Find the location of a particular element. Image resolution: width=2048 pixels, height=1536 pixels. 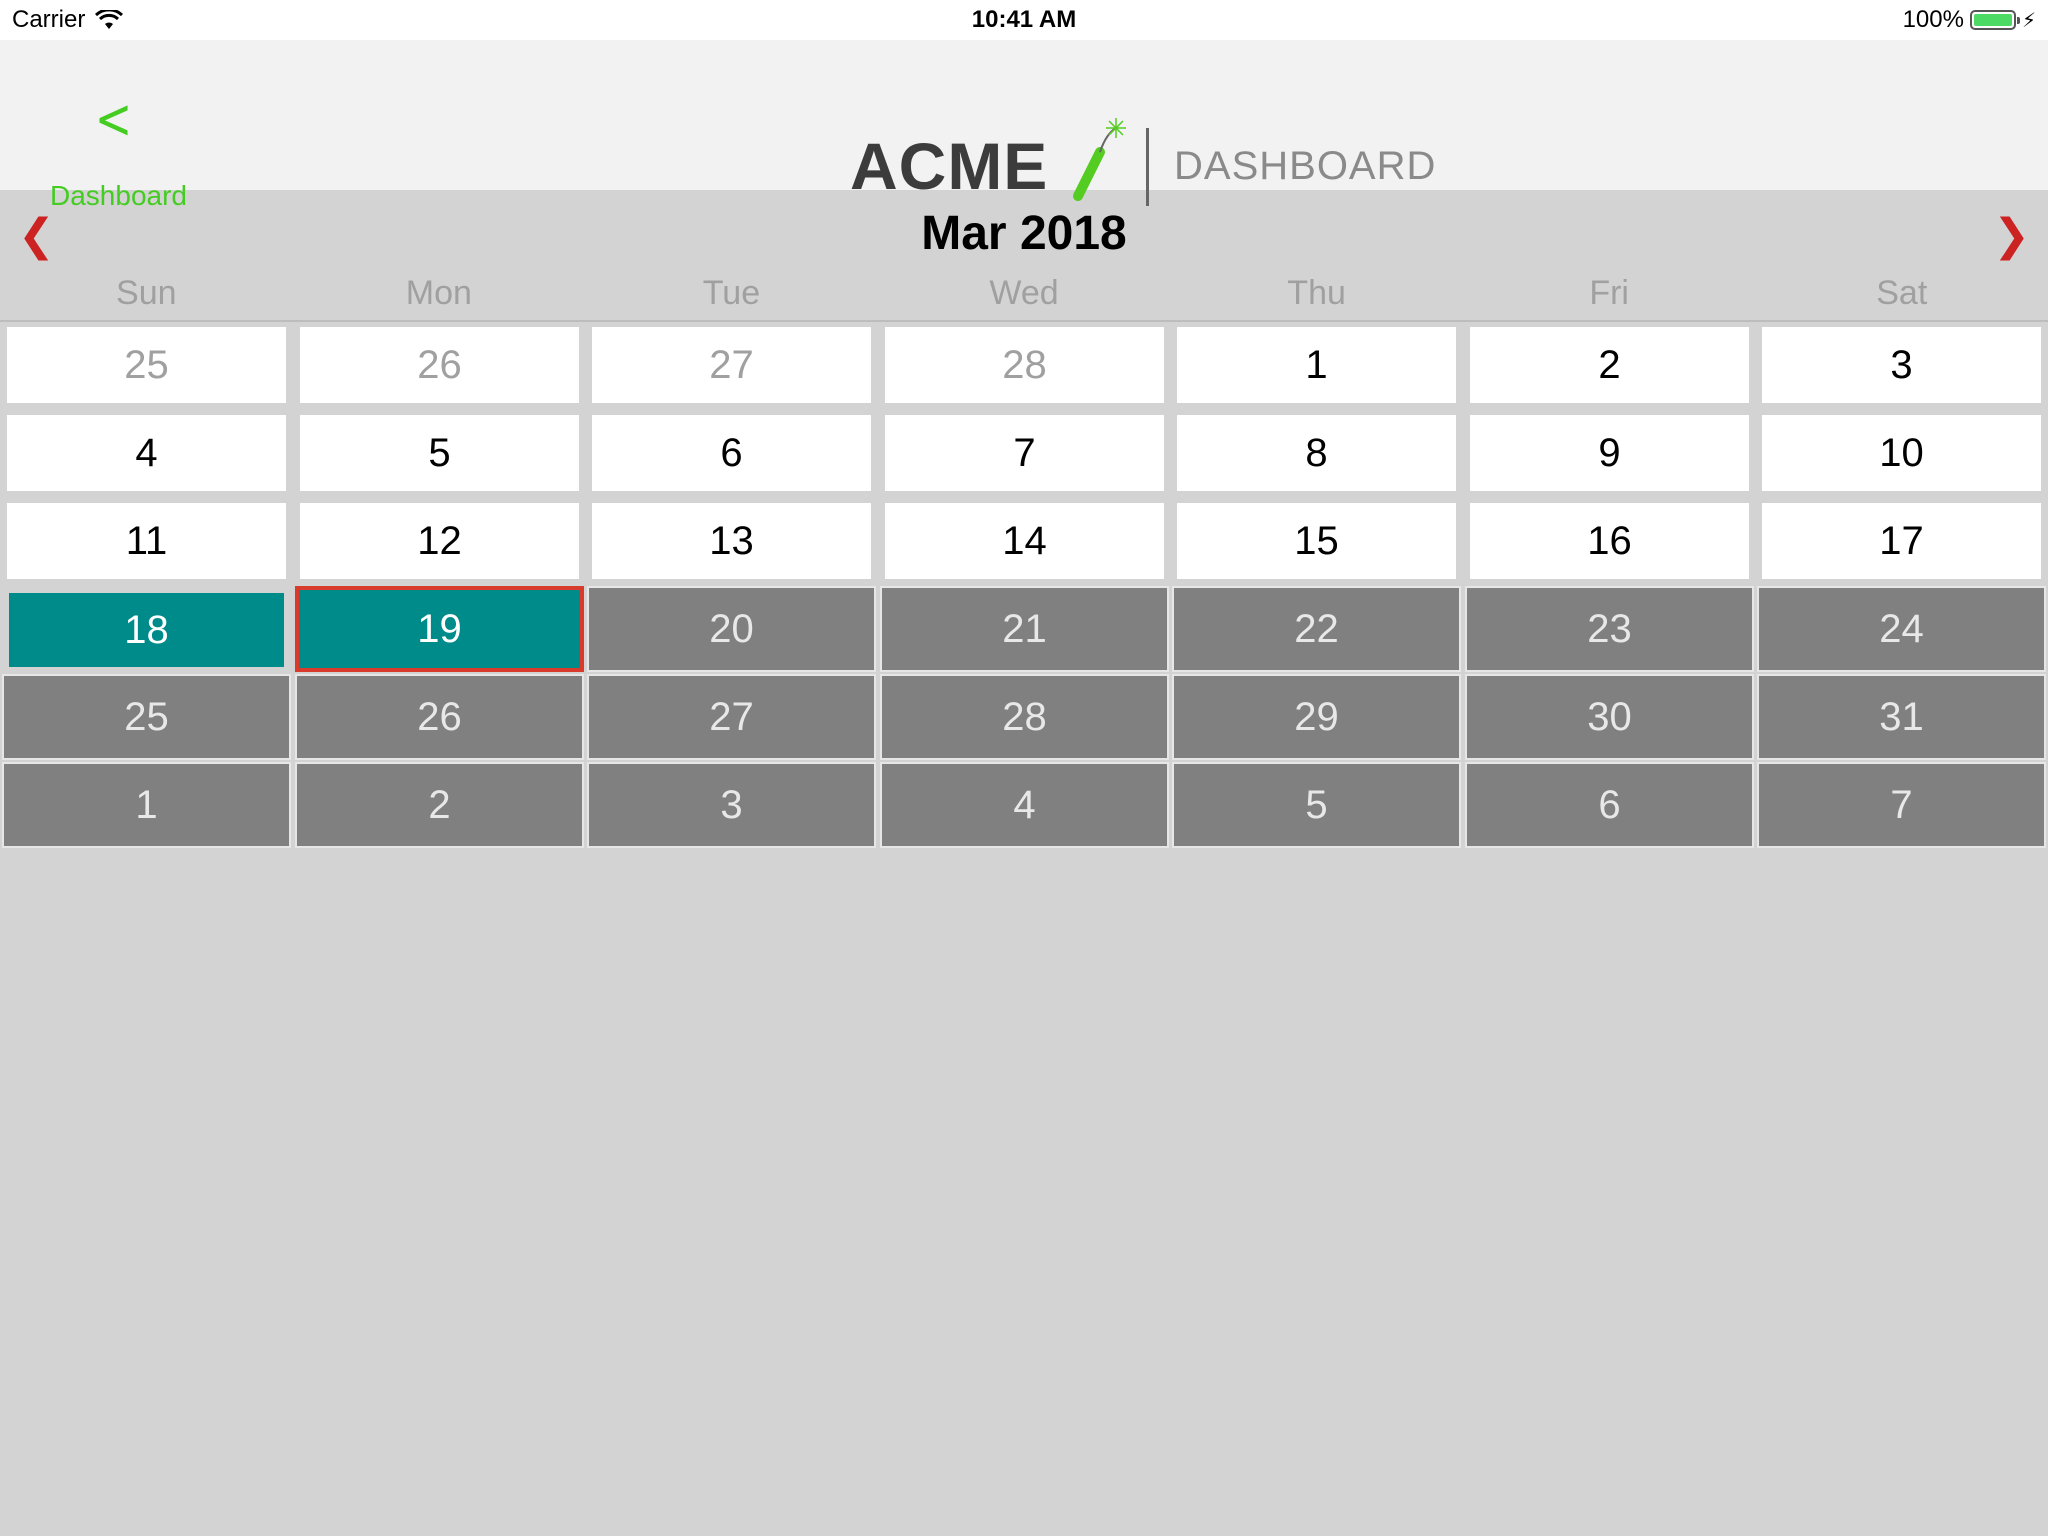

calendar-day: 15 is located at coordinates (1316, 541).